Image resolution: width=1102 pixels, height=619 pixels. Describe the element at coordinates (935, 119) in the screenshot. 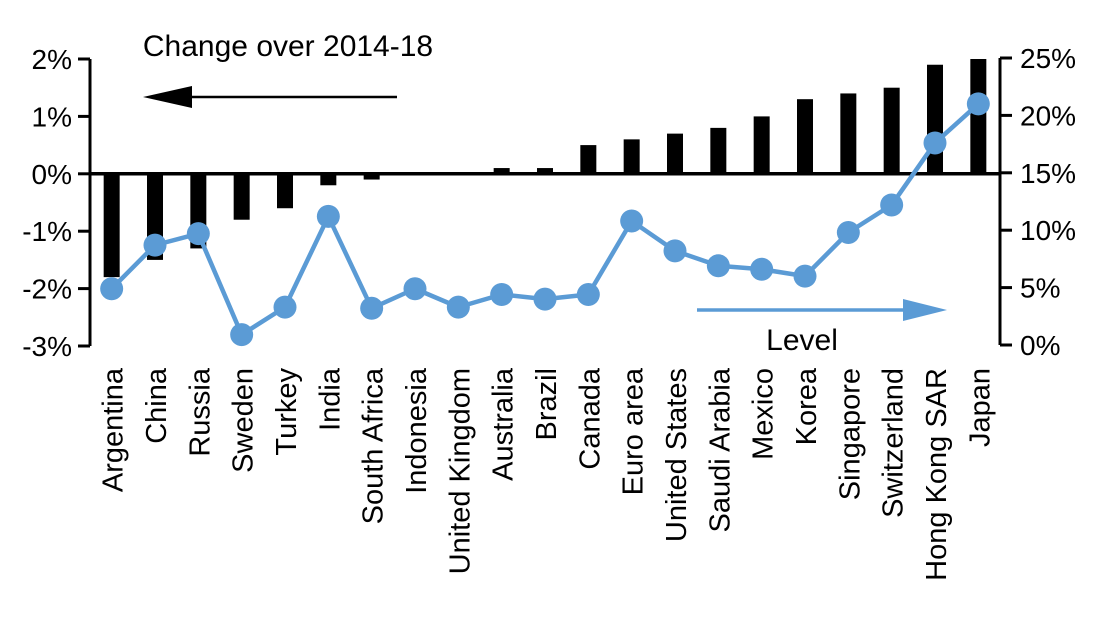

I see `bar-hong-kong-sar` at that location.